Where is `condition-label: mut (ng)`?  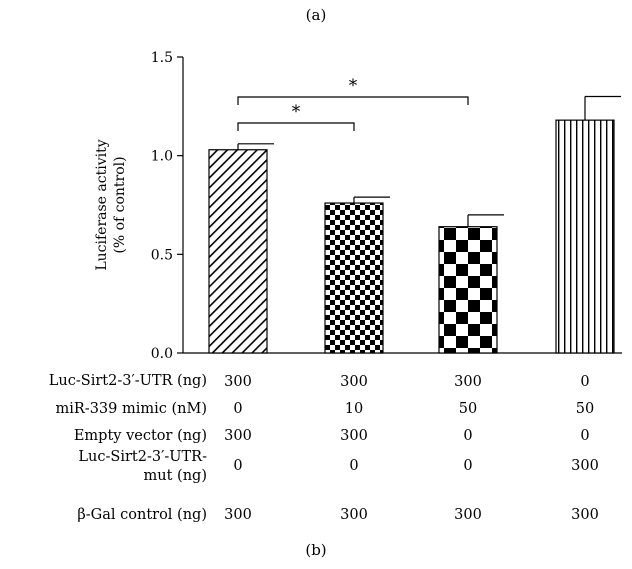 condition-label: mut (ng) is located at coordinates (175, 476).